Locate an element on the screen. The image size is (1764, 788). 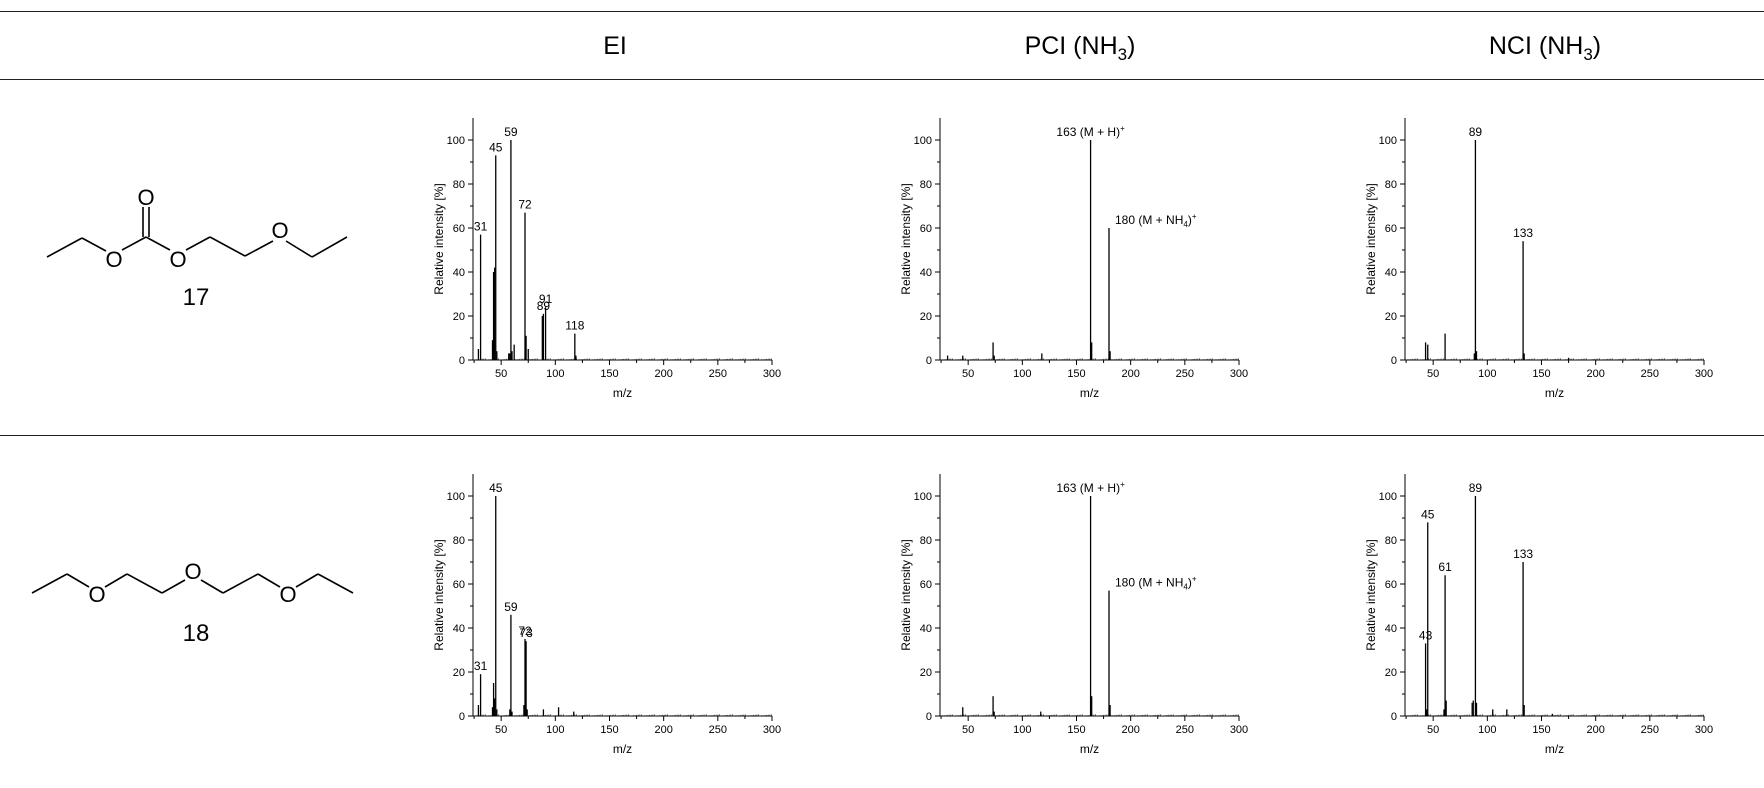
peak-label: 118 is located at coordinates (574, 326).